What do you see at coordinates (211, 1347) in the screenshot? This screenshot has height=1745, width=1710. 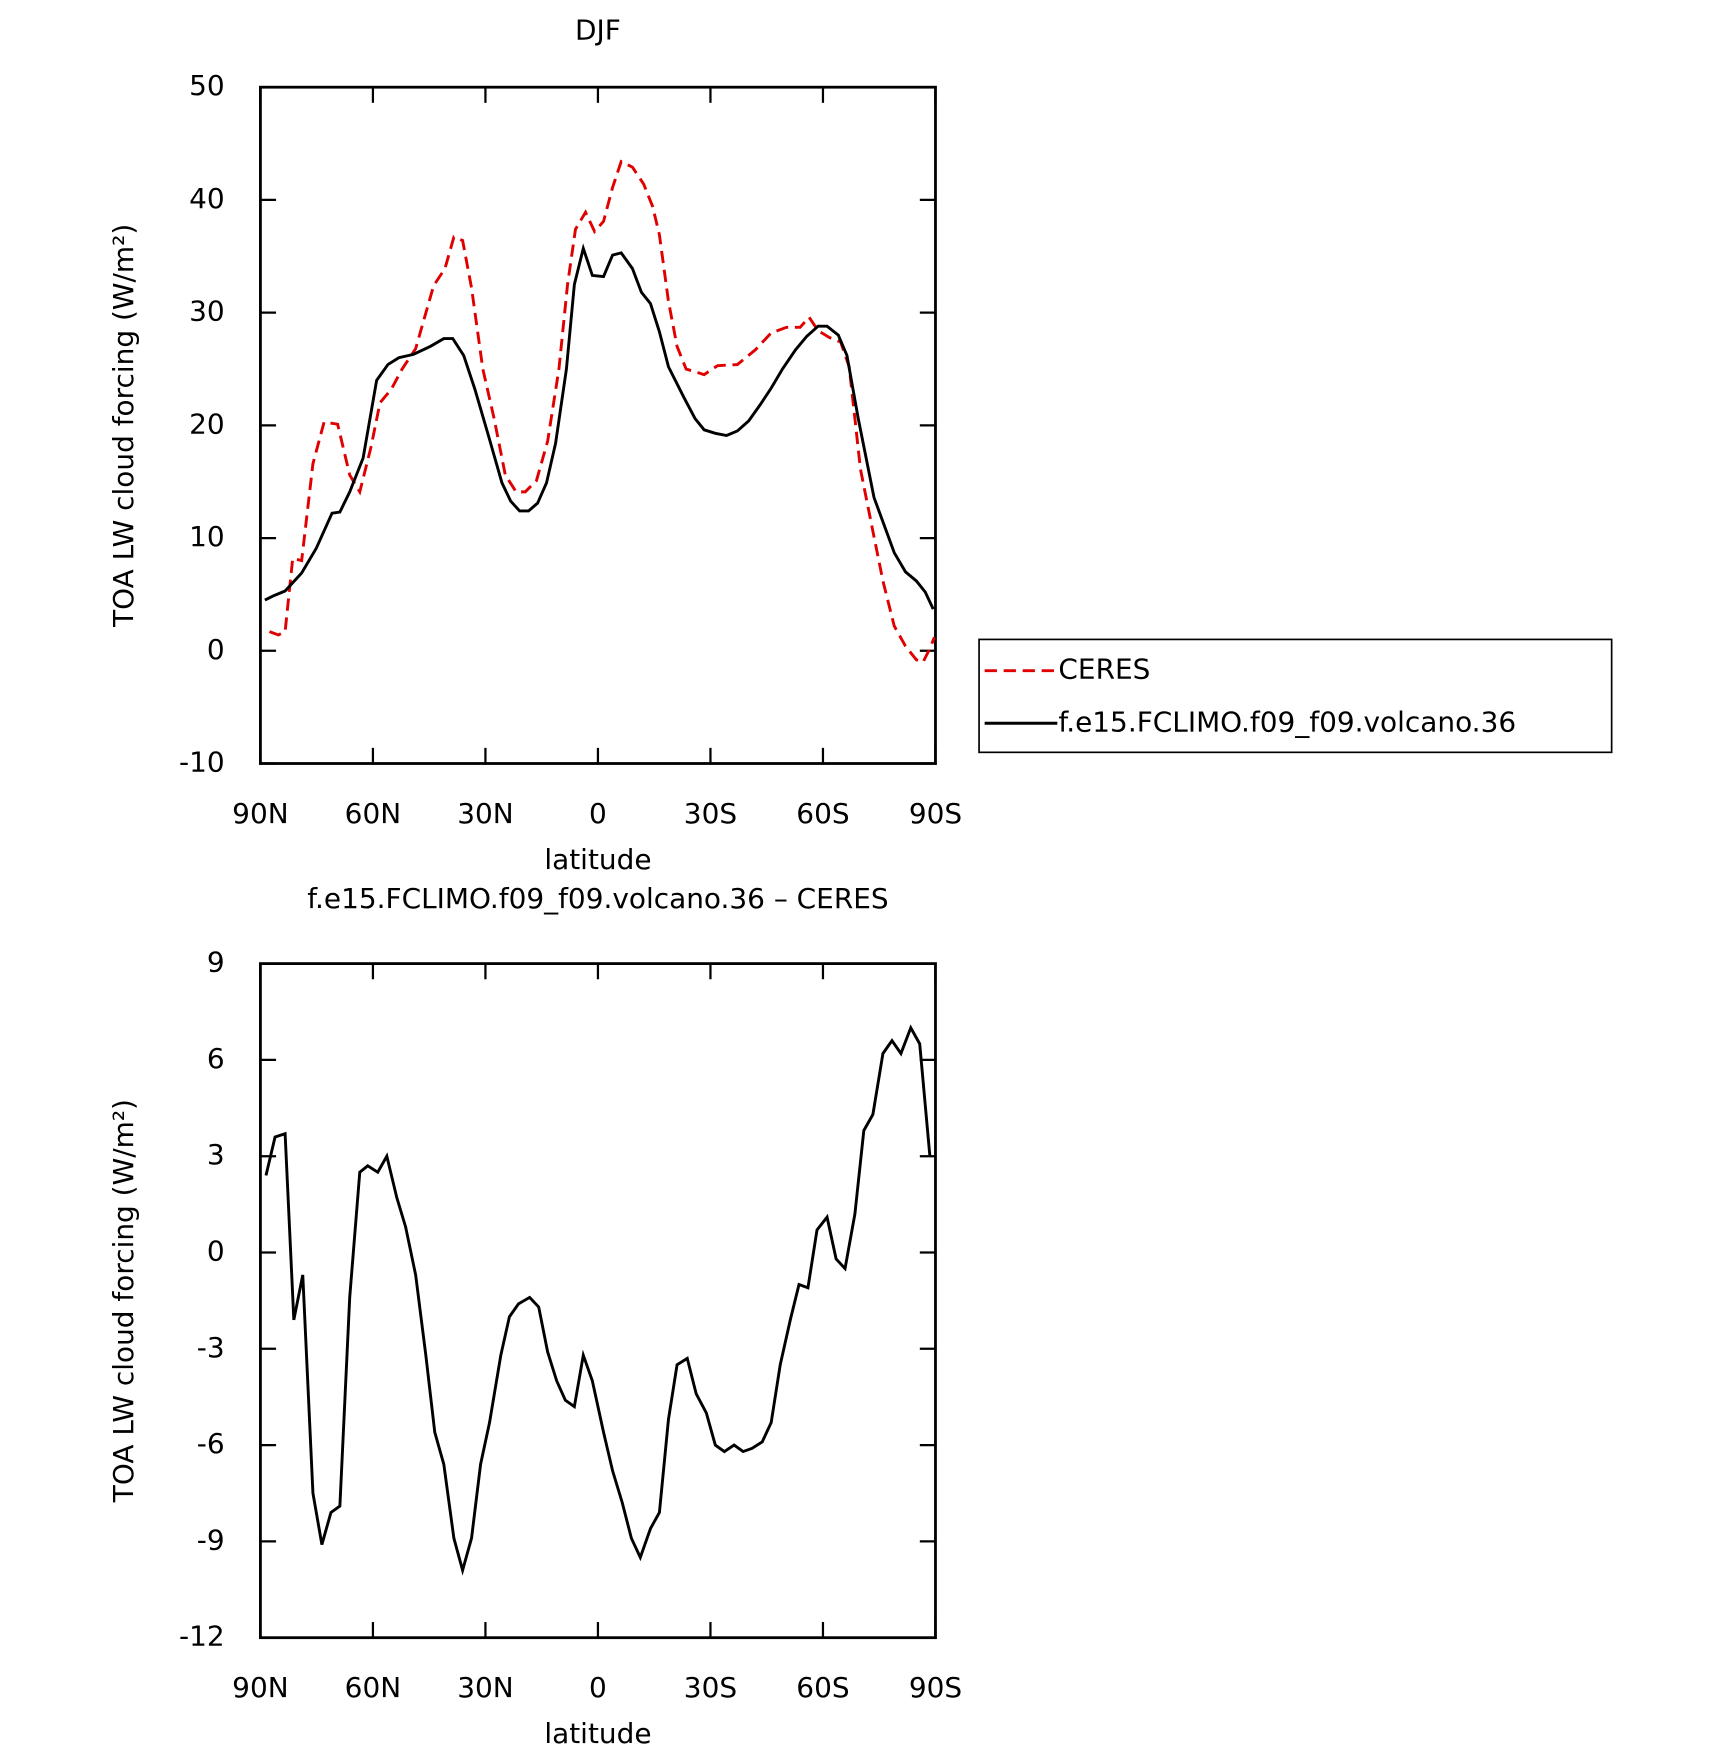 I see `y-tick-label: -3` at bounding box center [211, 1347].